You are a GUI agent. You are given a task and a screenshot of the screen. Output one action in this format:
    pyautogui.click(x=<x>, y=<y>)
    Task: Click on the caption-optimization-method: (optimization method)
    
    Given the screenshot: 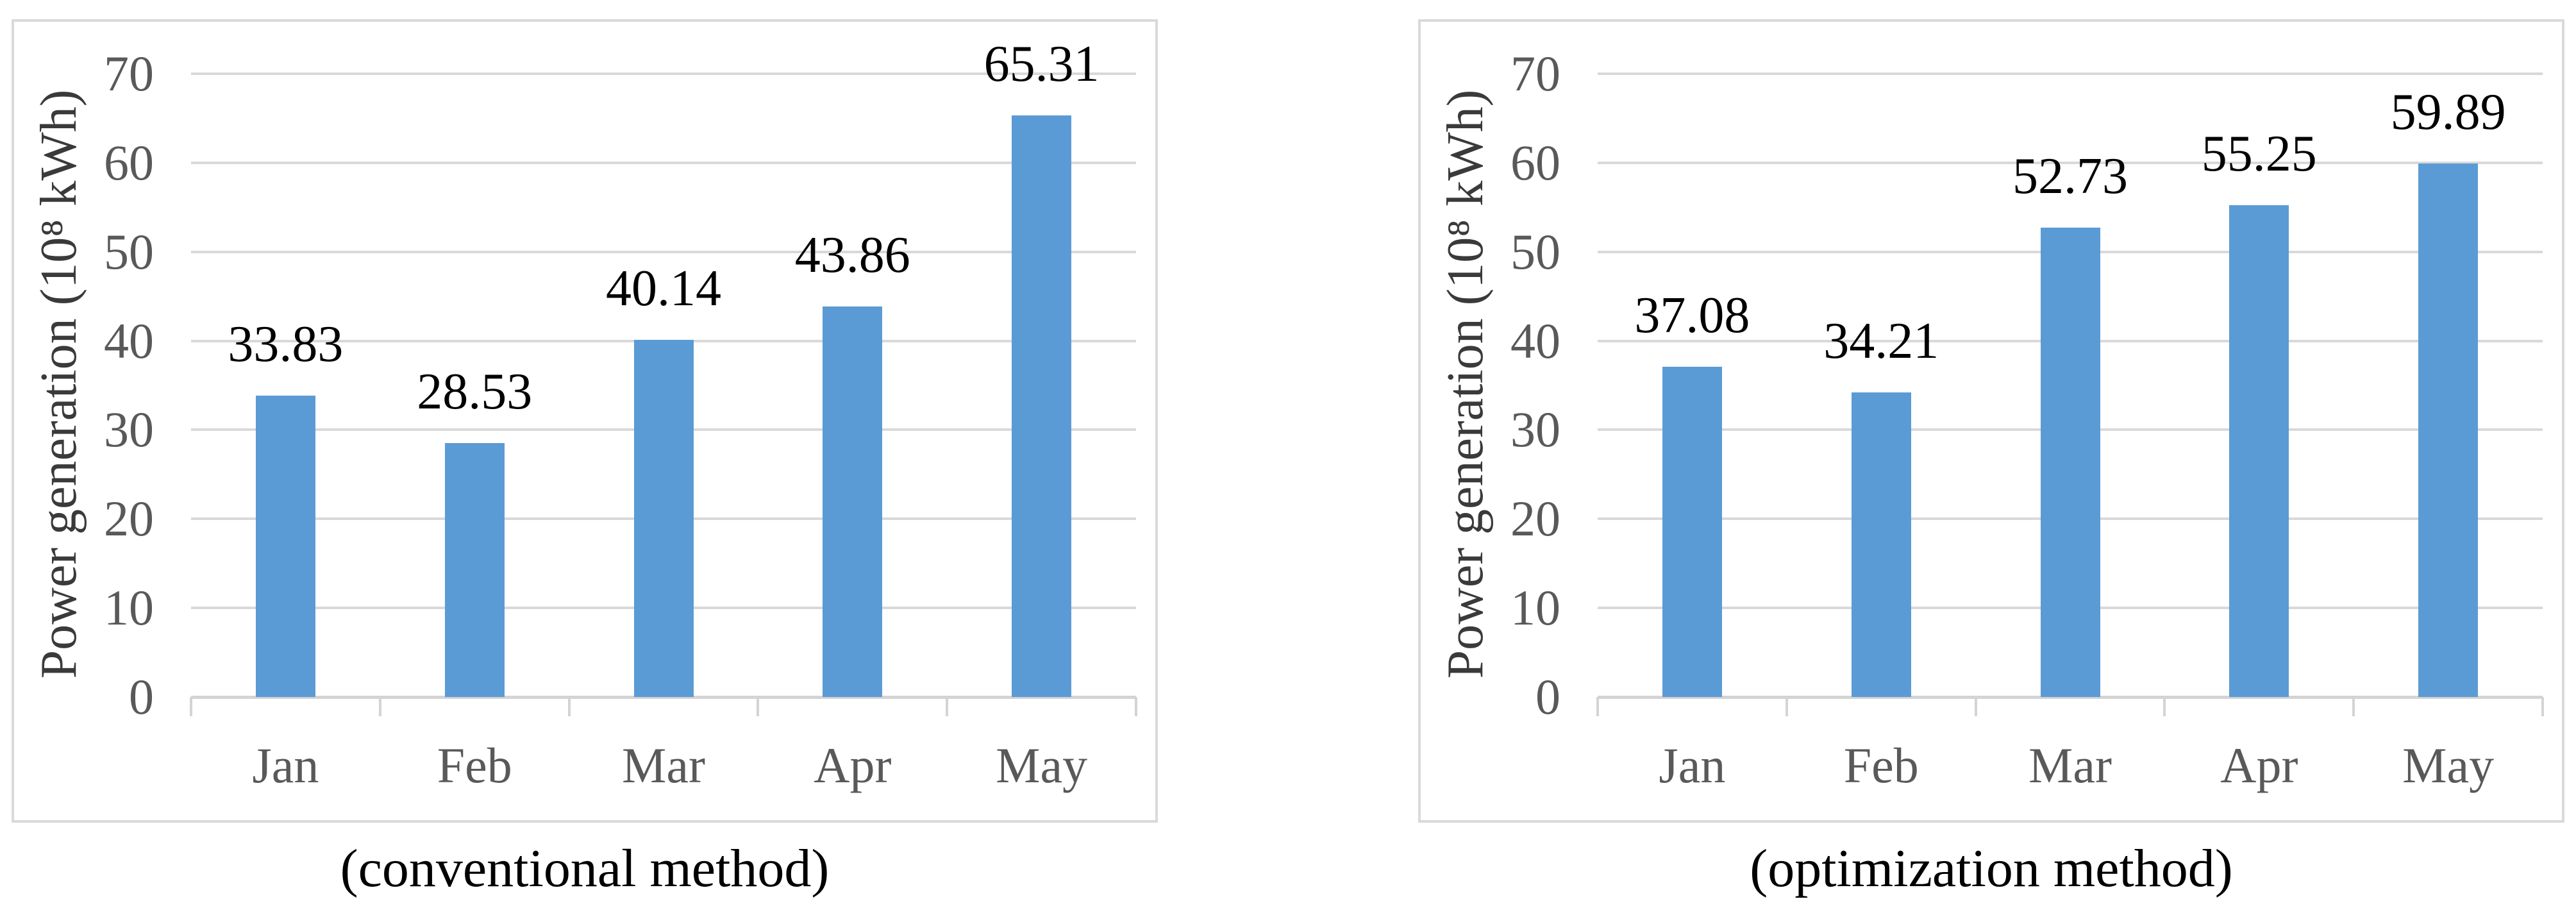 What is the action you would take?
    pyautogui.click(x=1991, y=868)
    